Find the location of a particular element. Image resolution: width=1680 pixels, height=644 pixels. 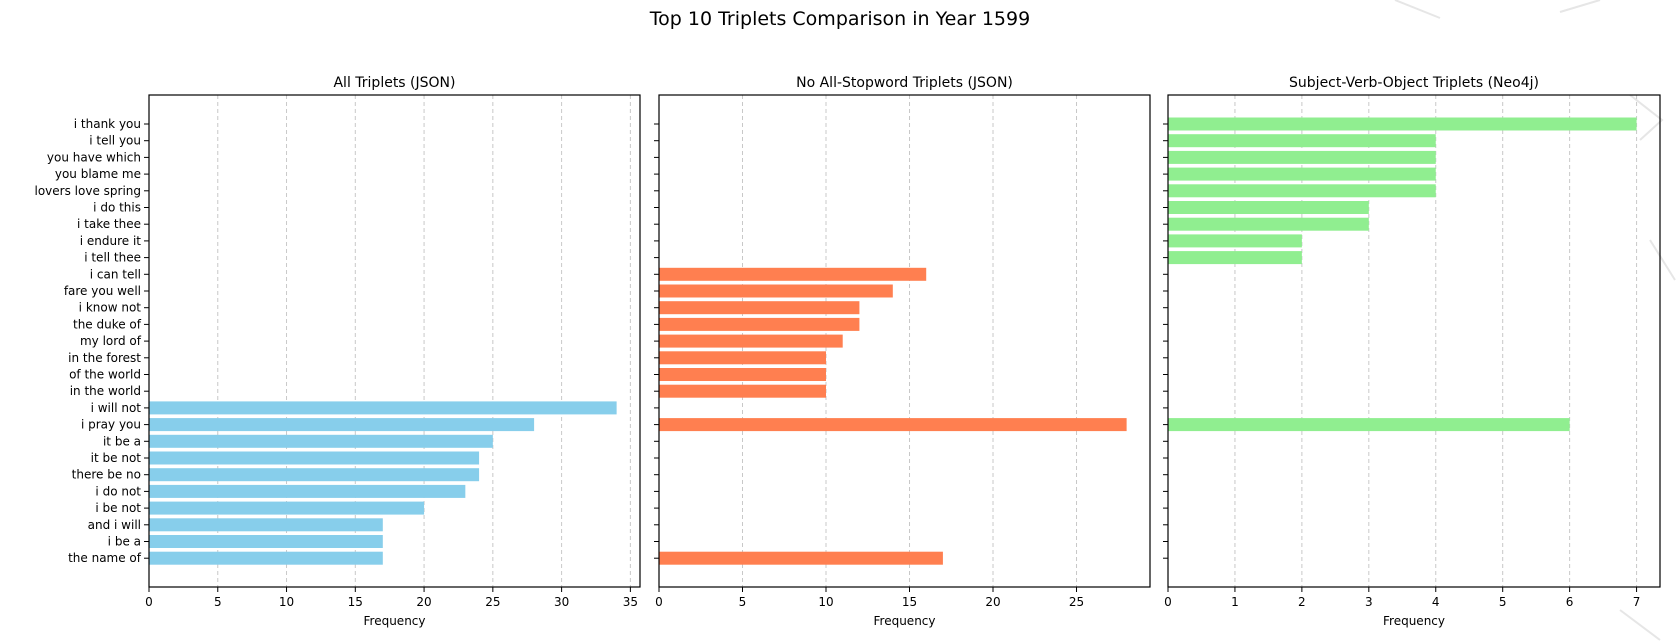

x-tick-label: 6 is located at coordinates (1570, 602).